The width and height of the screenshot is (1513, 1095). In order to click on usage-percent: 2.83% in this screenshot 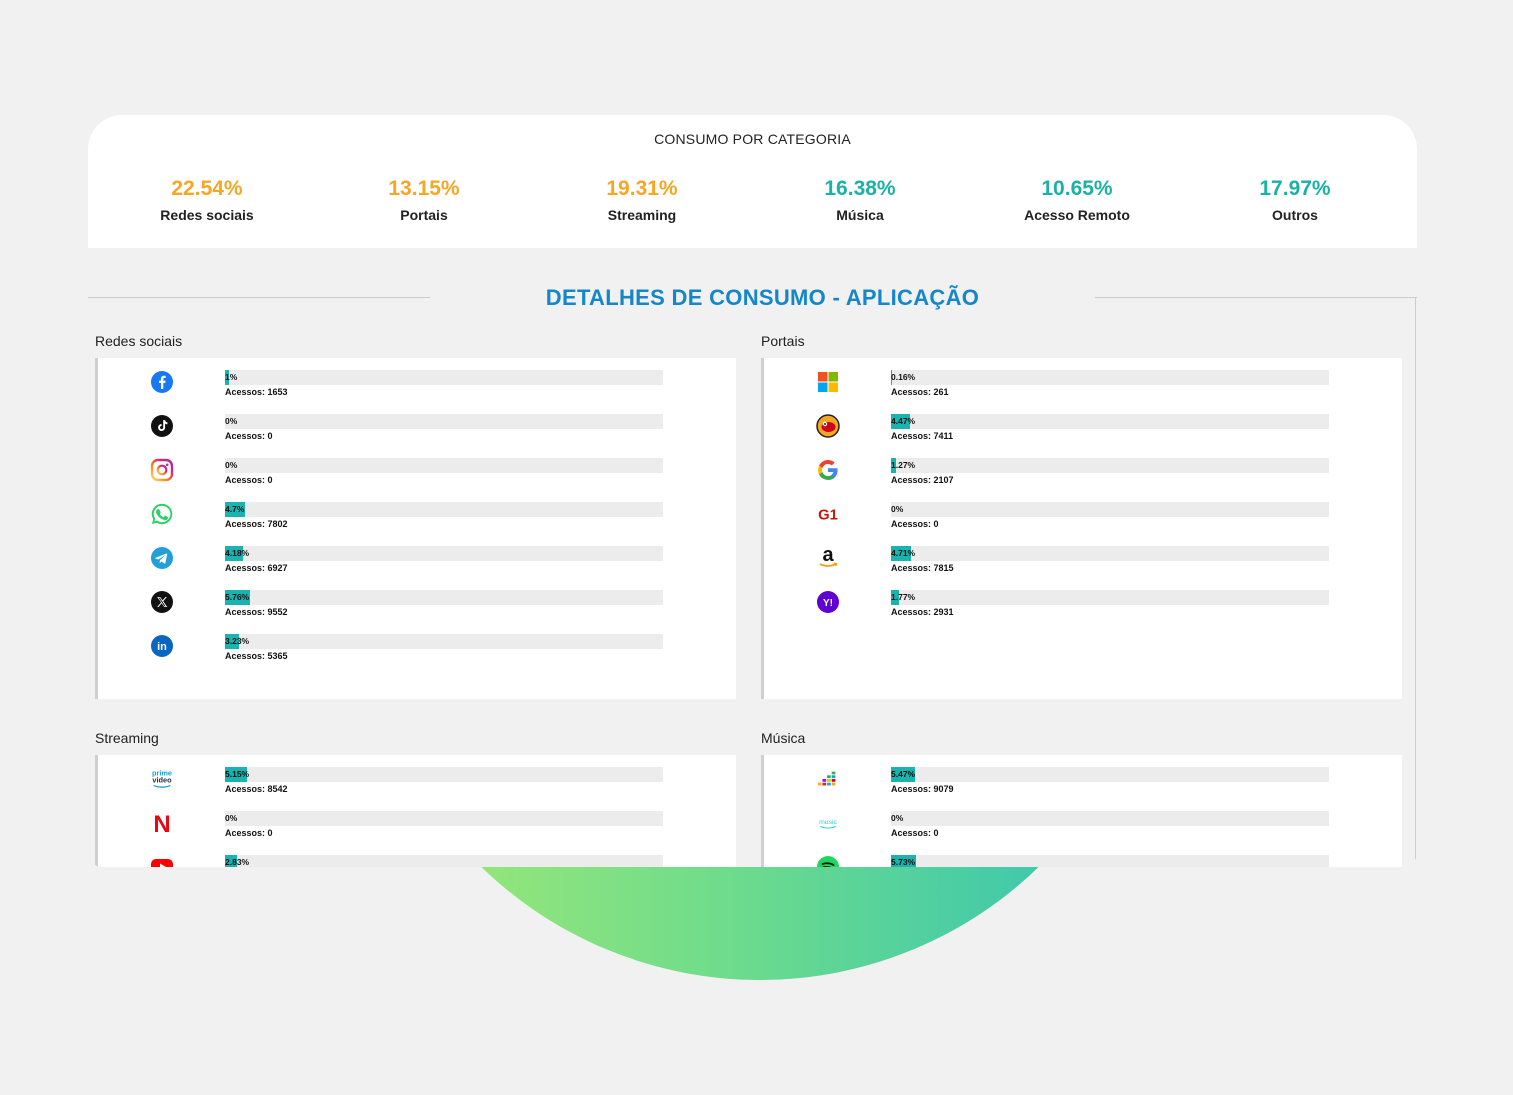, I will do `click(237, 862)`.